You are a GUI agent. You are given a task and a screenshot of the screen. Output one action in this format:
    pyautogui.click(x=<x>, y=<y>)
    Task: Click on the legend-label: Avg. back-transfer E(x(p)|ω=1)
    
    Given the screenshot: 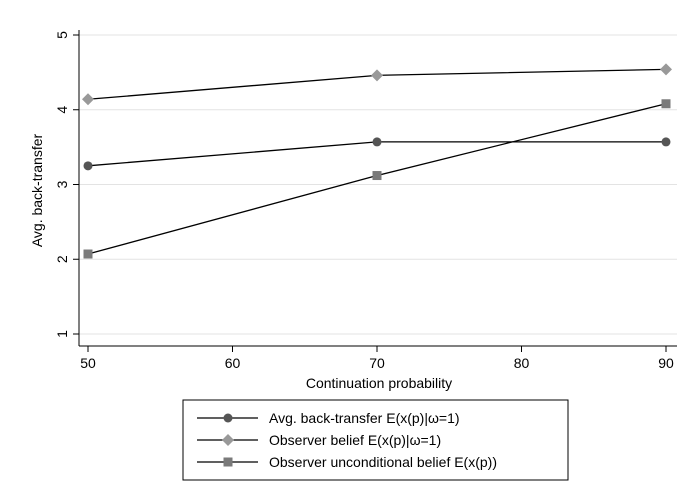 What is the action you would take?
    pyautogui.click(x=364, y=418)
    